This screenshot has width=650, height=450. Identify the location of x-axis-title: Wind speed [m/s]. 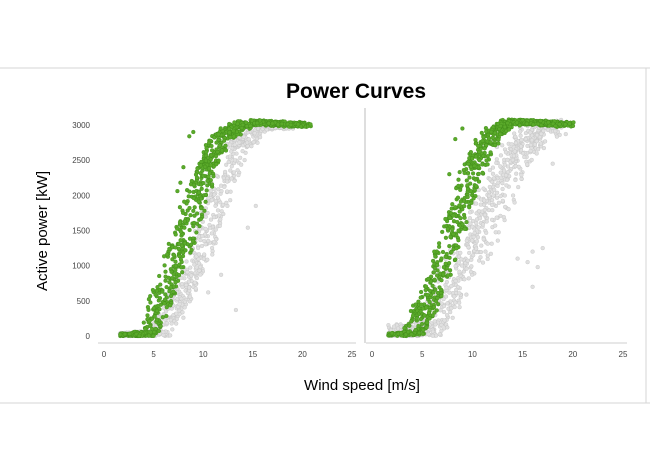
(362, 385).